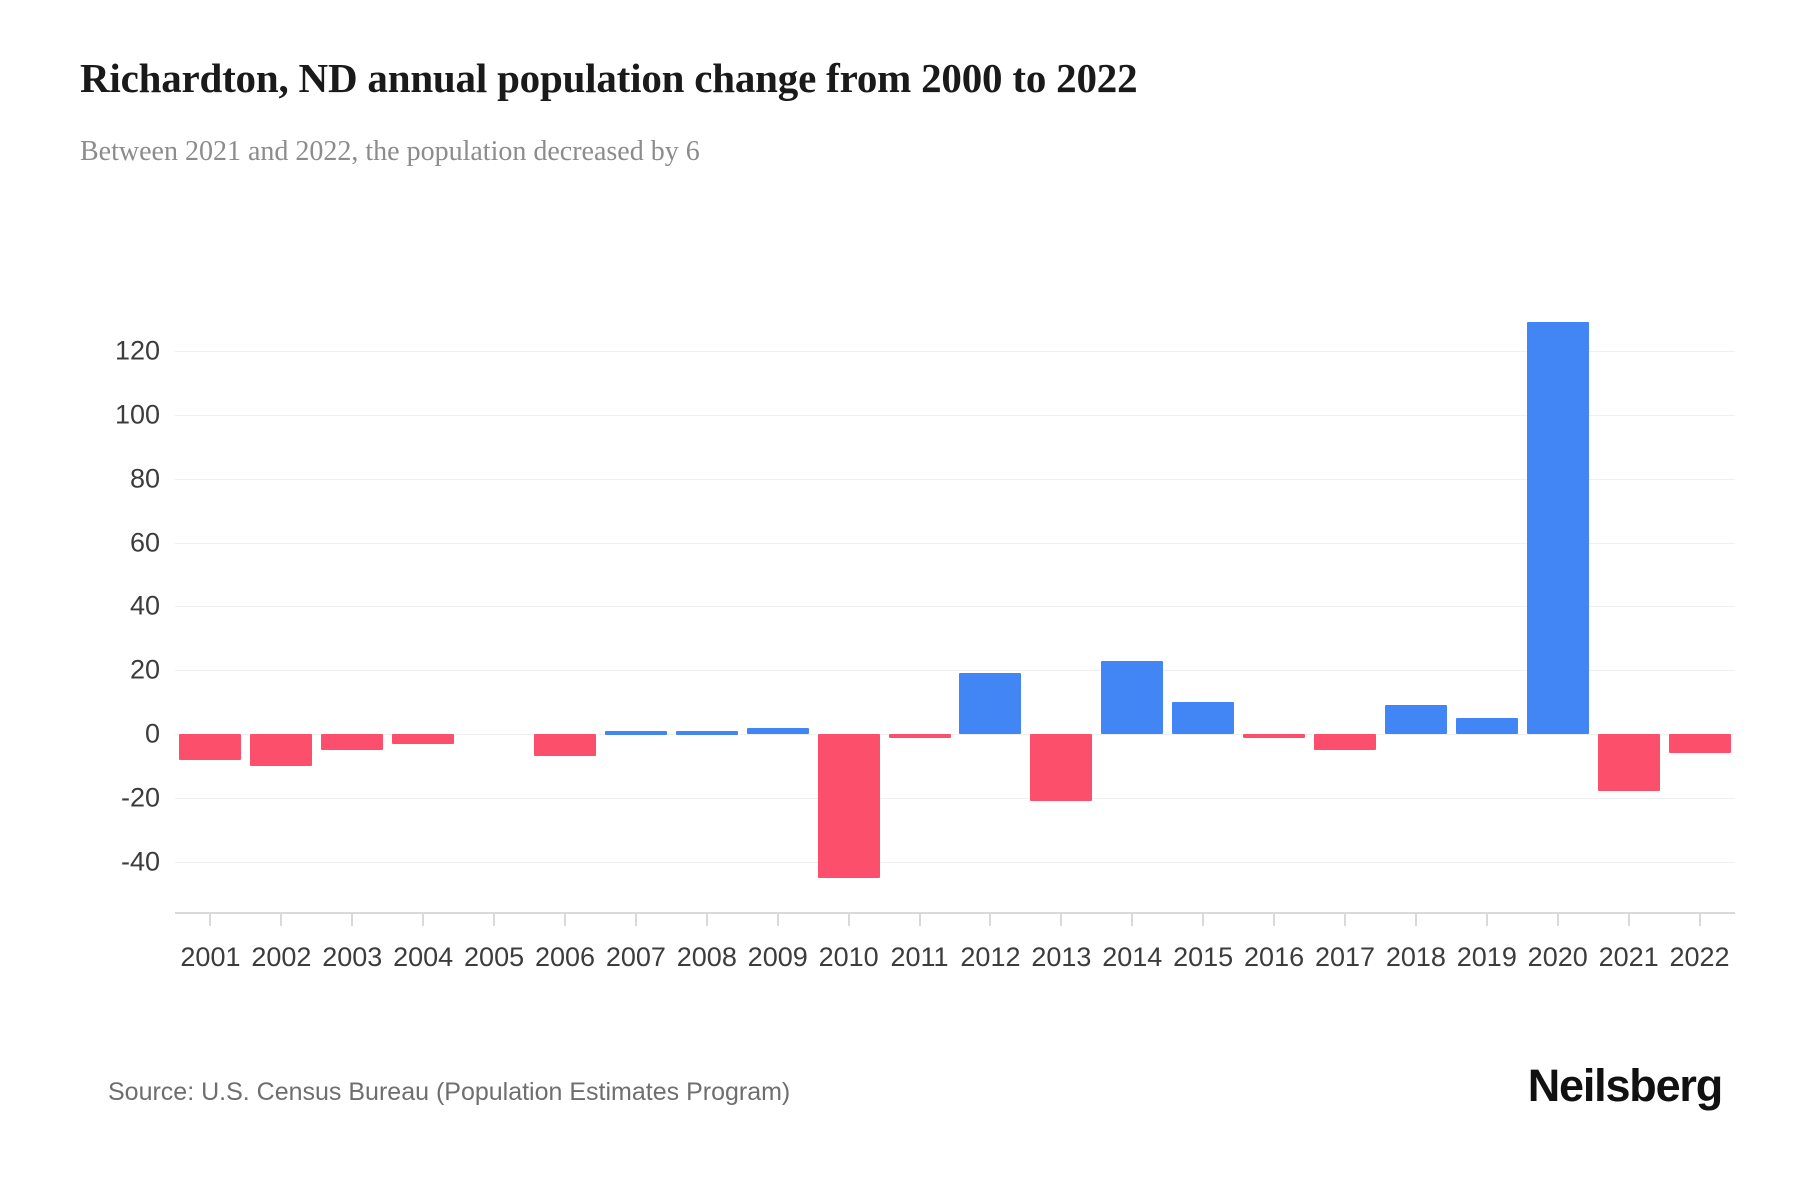 The width and height of the screenshot is (1800, 1200). I want to click on y-axis-tick-label: 0, so click(152, 733).